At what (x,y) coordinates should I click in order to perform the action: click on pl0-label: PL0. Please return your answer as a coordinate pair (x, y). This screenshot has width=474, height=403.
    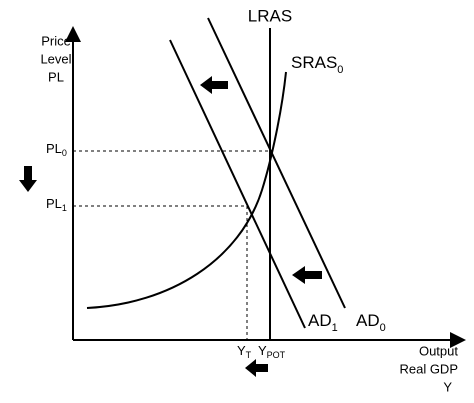
    Looking at the image, I should click on (56, 149).